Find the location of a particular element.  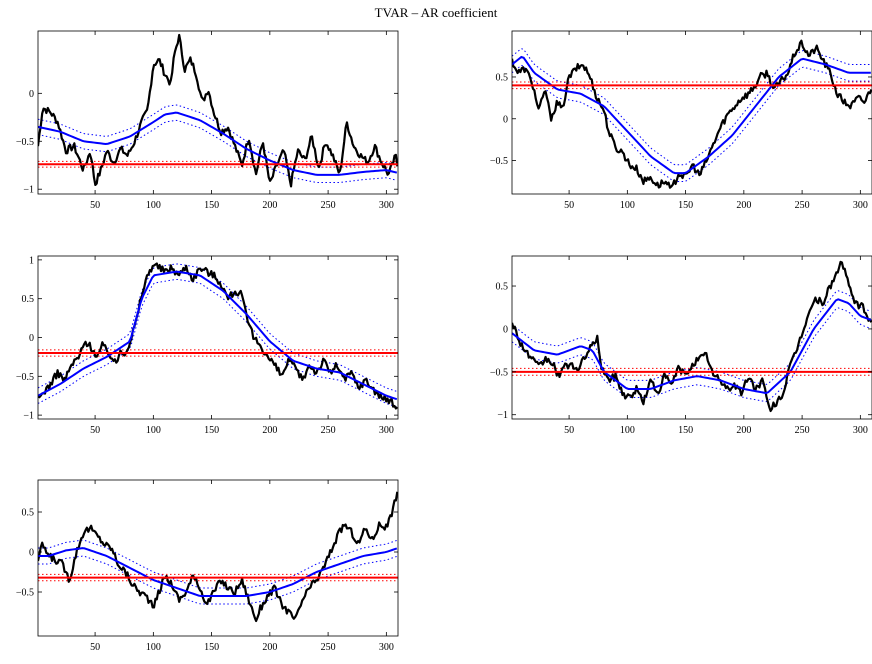

subplot-4: 50 100 150 200 250 300 −1 −0.5 0 0.5 is located at coordinates (681, 345).